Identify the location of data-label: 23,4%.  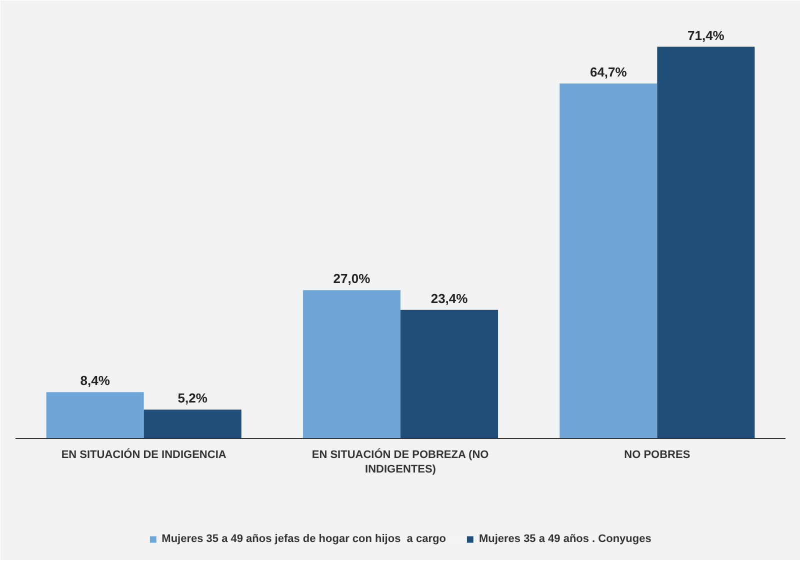
(449, 298).